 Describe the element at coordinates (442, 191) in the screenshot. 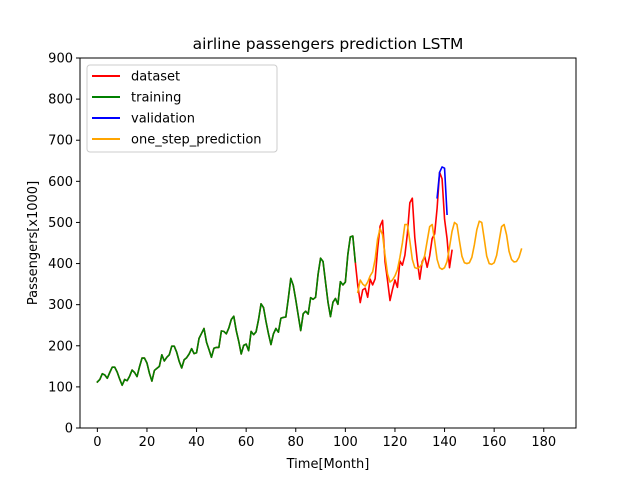

I see `series-line-validation` at that location.